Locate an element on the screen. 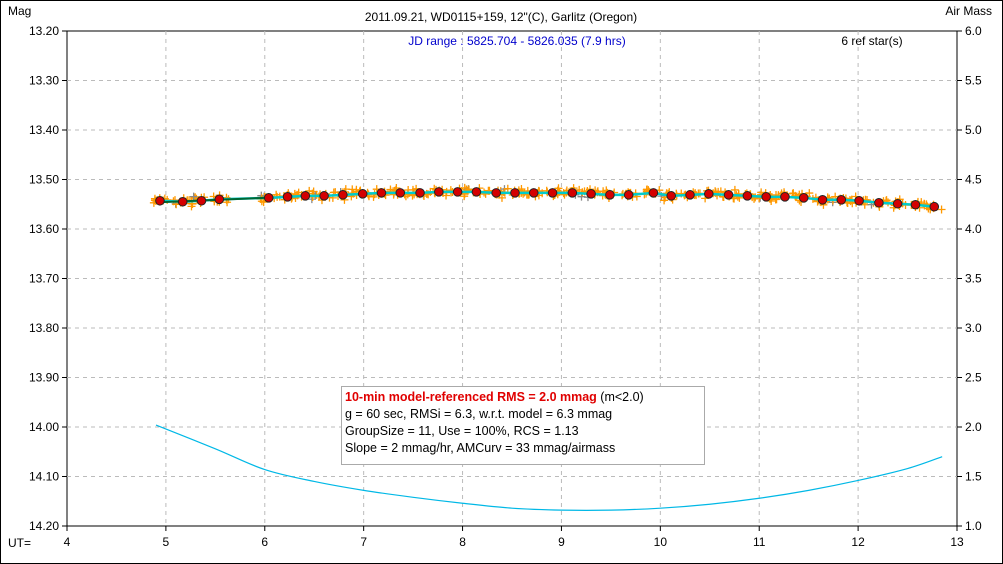  y2-tick-label: 2.0 is located at coordinates (973, 427).